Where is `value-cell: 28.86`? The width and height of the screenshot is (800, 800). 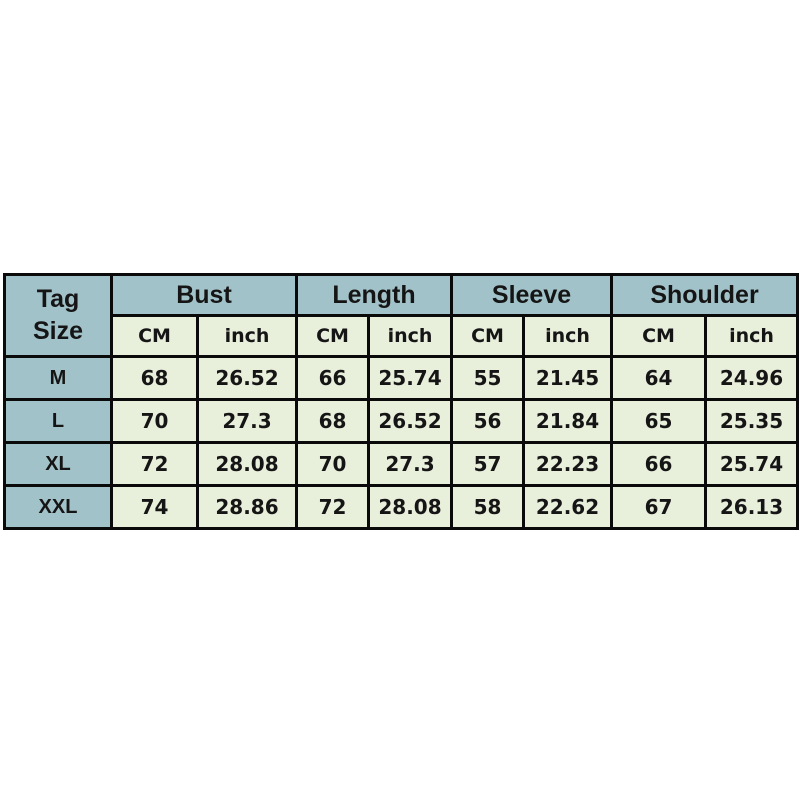
value-cell: 28.86 is located at coordinates (247, 507).